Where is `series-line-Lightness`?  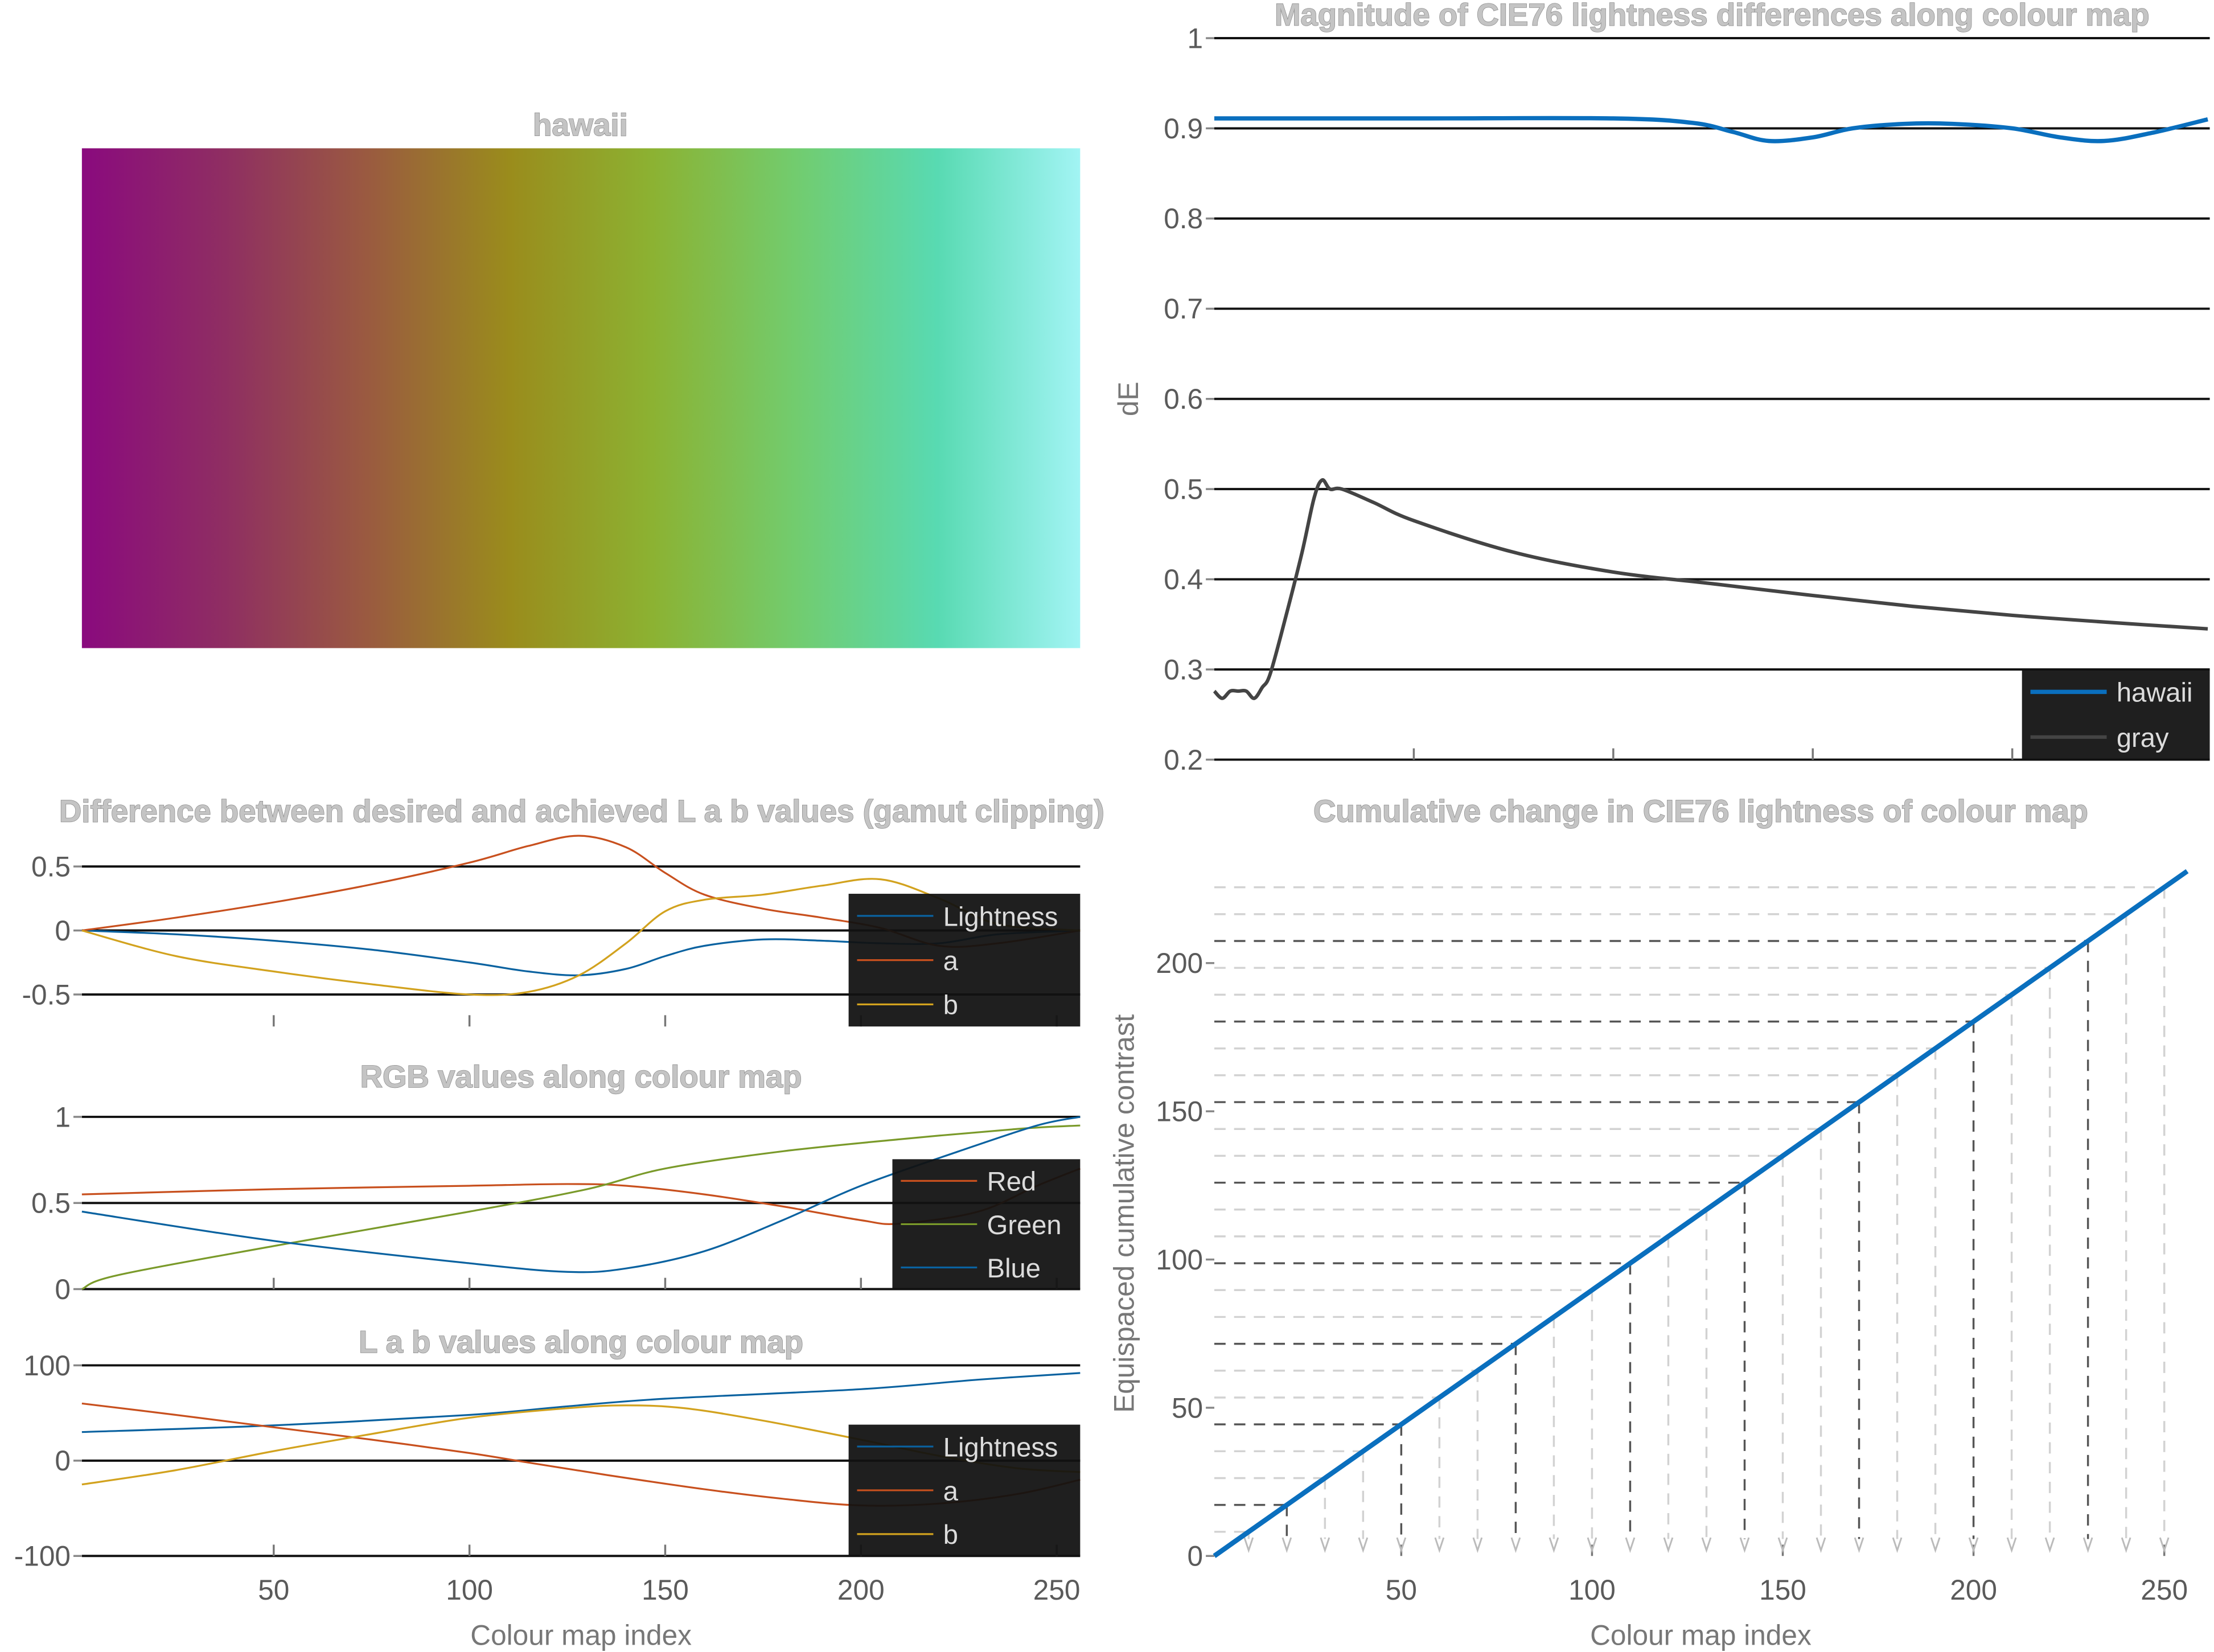 series-line-Lightness is located at coordinates (581, 1402).